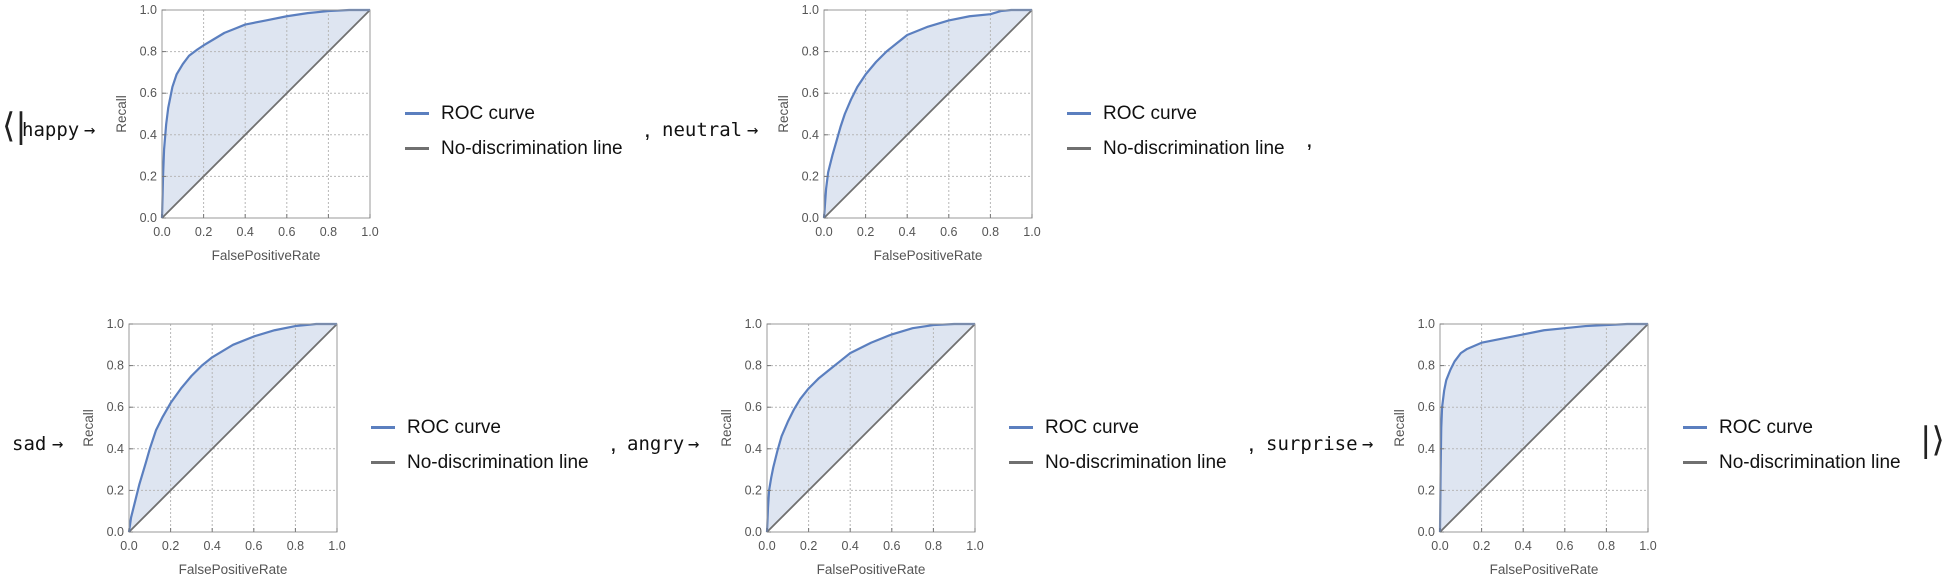 This screenshot has height=584, width=1944. Describe the element at coordinates (14, 126) in the screenshot. I see `association-open-bracket: ⟨|` at that location.